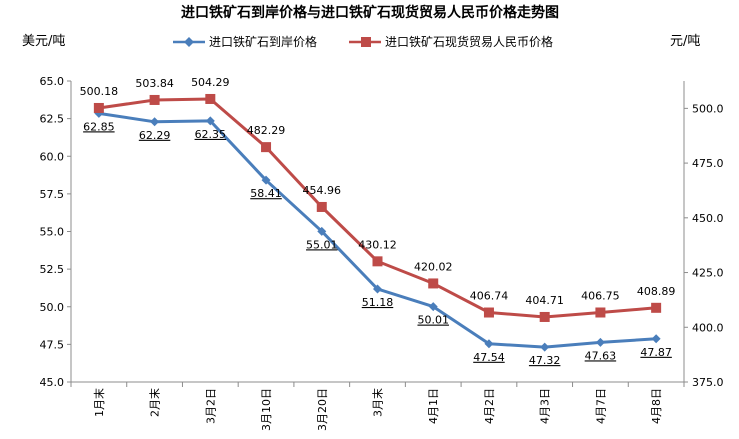  I want to click on right-tick-label: 425.0, so click(708, 273).